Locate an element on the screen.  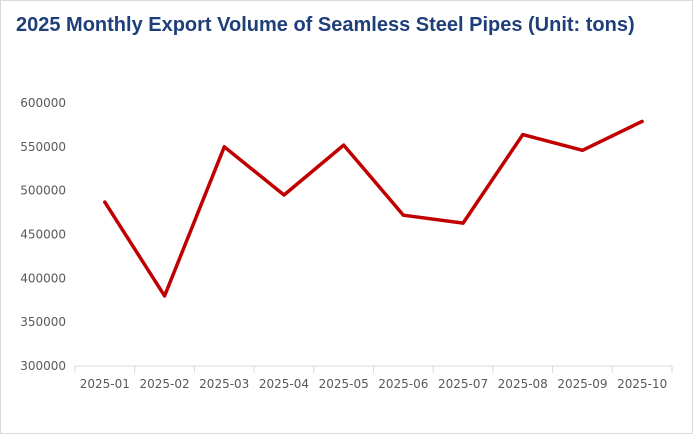
x-tick-label: 2025-10 is located at coordinates (642, 384).